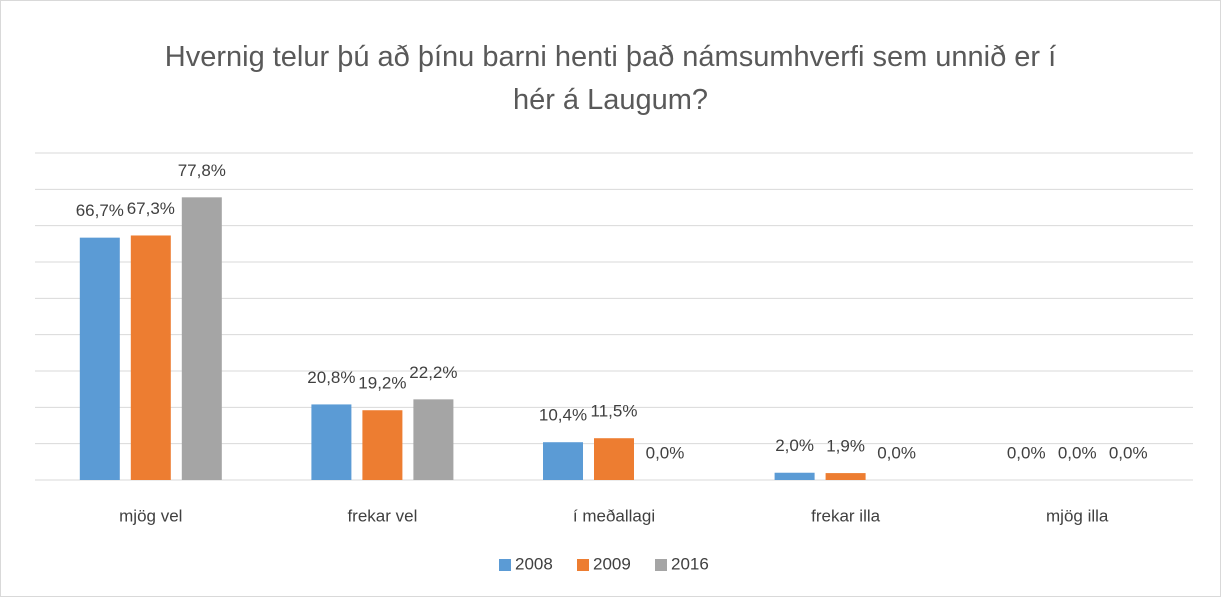  Describe the element at coordinates (563, 415) in the screenshot. I see `data-label: 10,4%` at that location.